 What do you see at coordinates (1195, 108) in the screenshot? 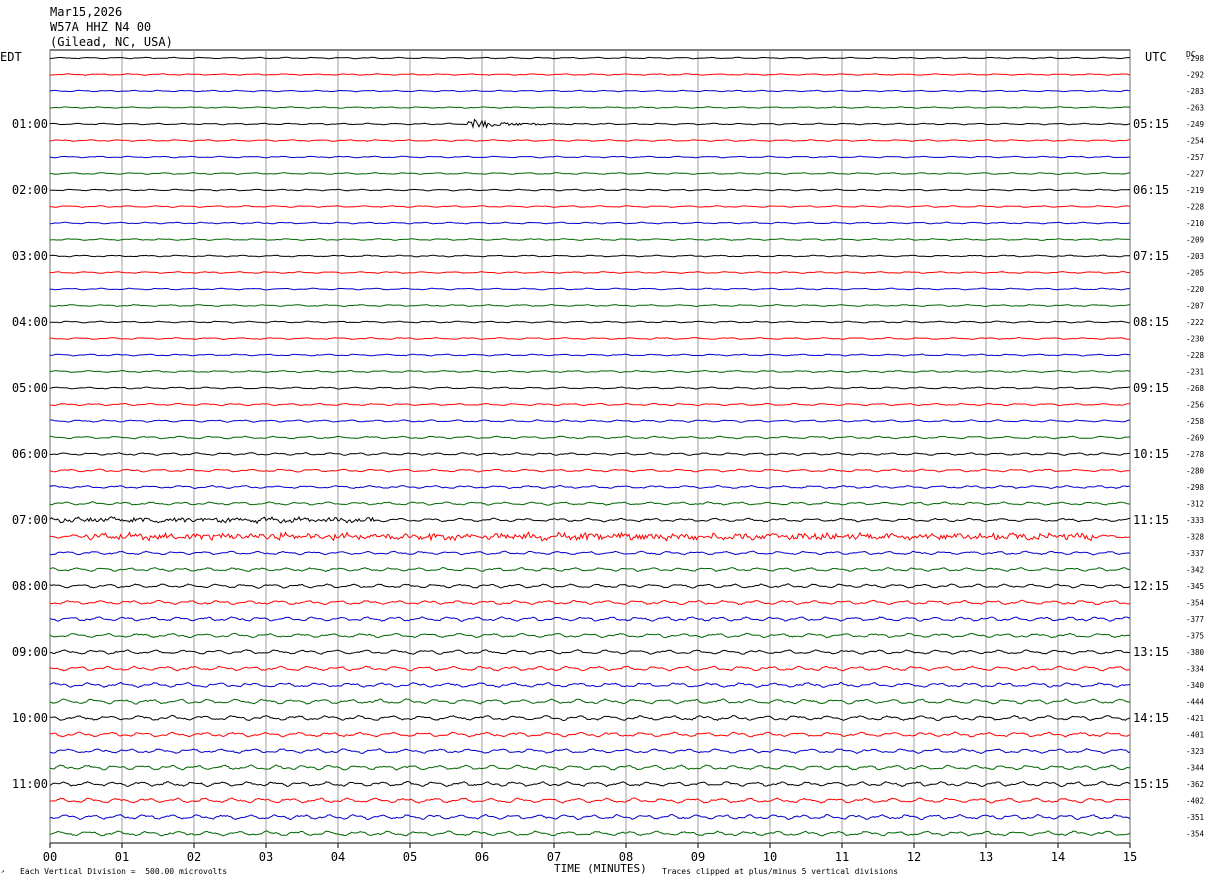
I see `dc-offset-label: -263` at bounding box center [1195, 108].